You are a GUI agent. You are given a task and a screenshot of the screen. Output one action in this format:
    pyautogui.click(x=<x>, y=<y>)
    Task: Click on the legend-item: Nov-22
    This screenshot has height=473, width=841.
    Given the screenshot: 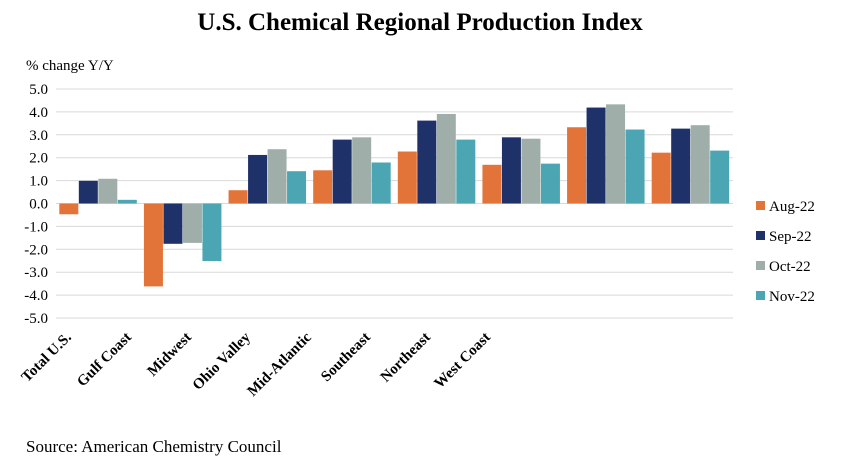 What is the action you would take?
    pyautogui.click(x=785, y=297)
    